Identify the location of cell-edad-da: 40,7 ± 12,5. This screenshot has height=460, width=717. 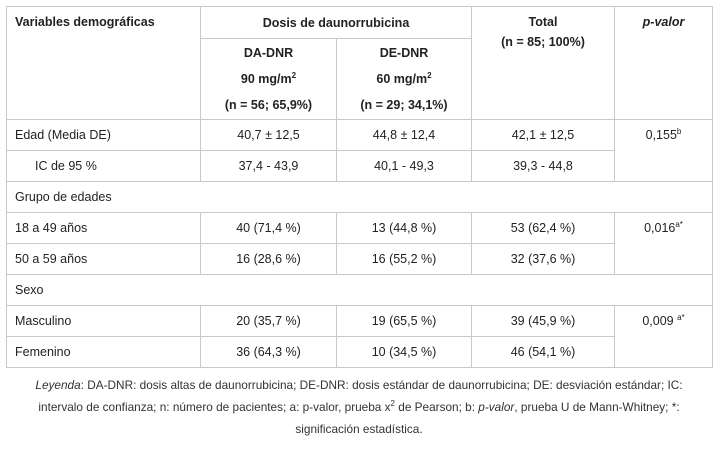
(268, 135).